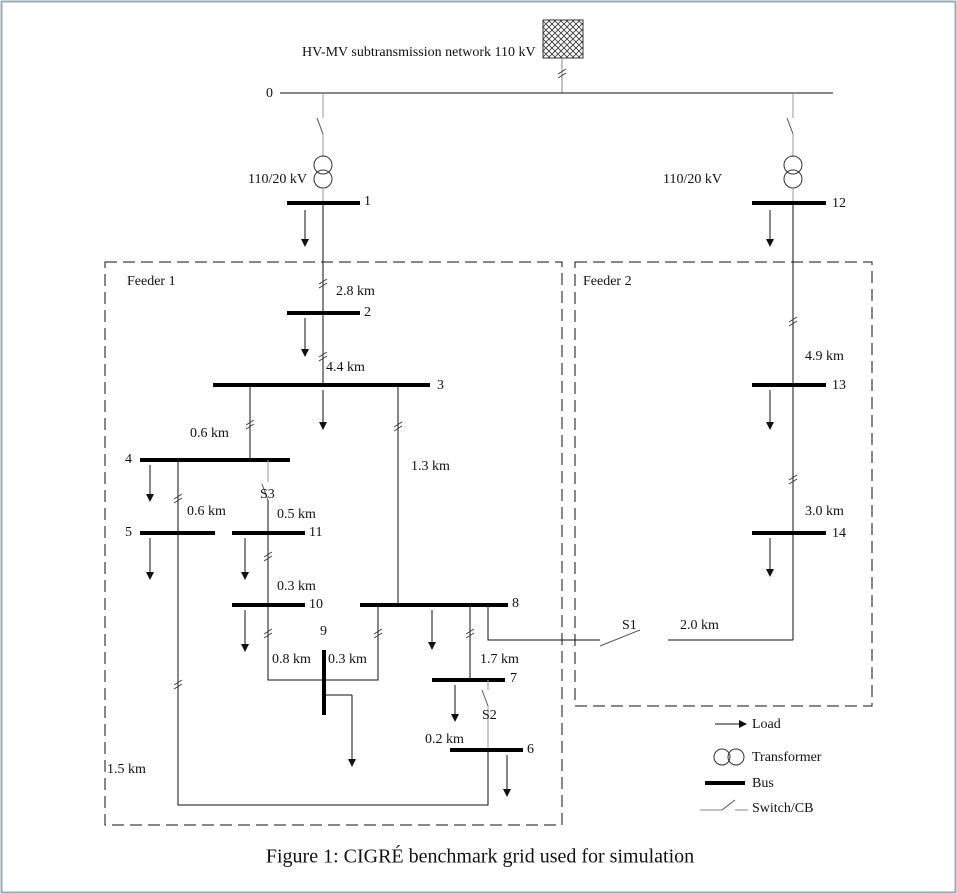  I want to click on bus-label: 11, so click(315, 532).